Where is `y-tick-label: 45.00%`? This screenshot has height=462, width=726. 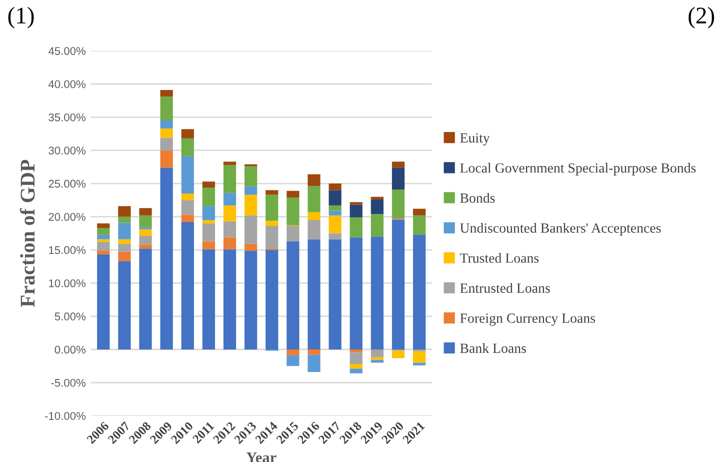
y-tick-label: 45.00% is located at coordinates (67, 51).